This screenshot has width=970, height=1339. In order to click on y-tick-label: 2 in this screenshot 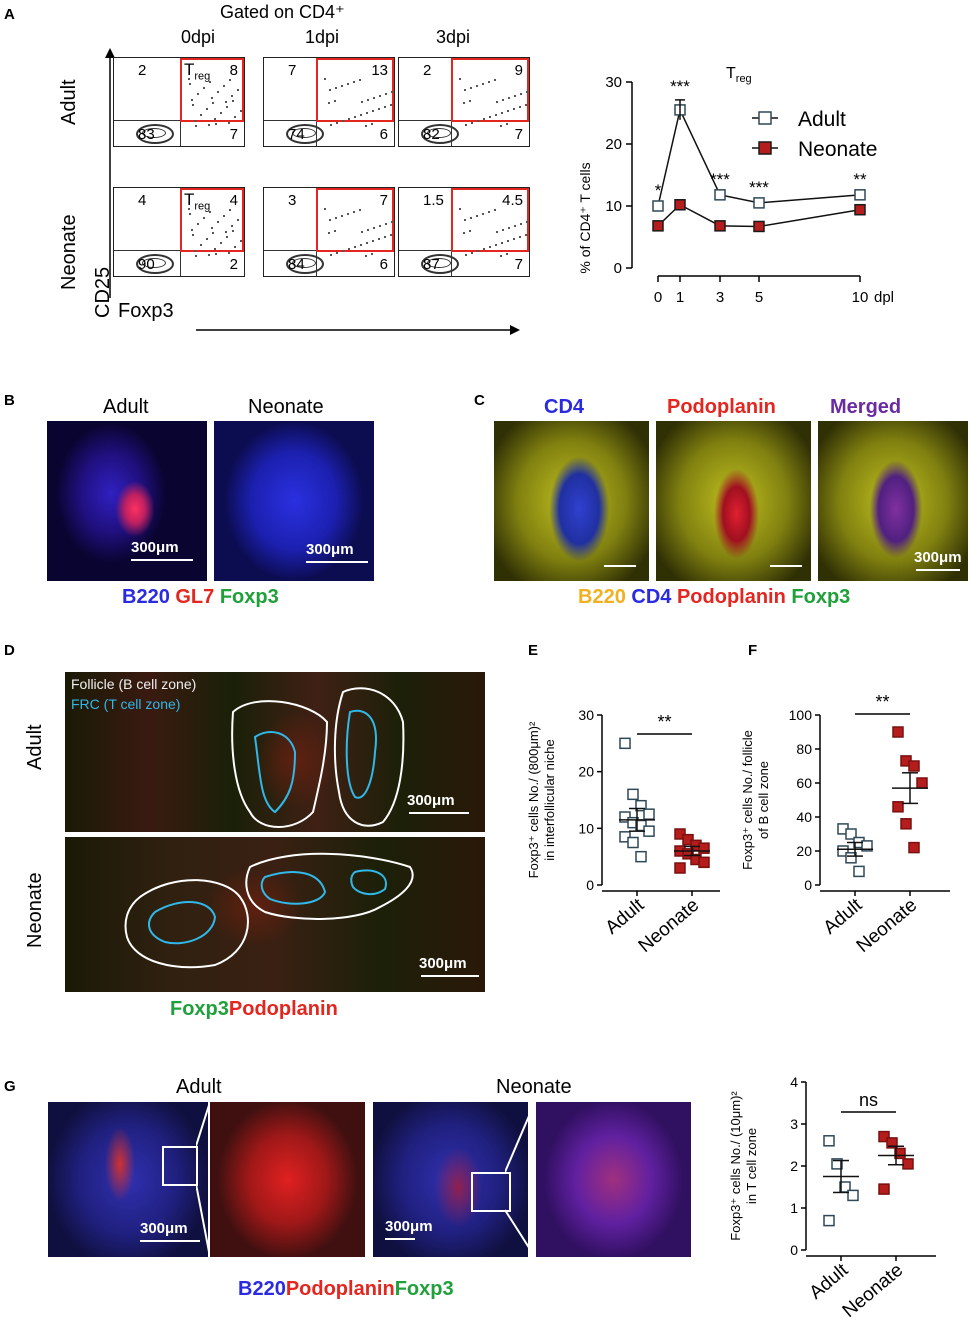, I will do `click(794, 1166)`.